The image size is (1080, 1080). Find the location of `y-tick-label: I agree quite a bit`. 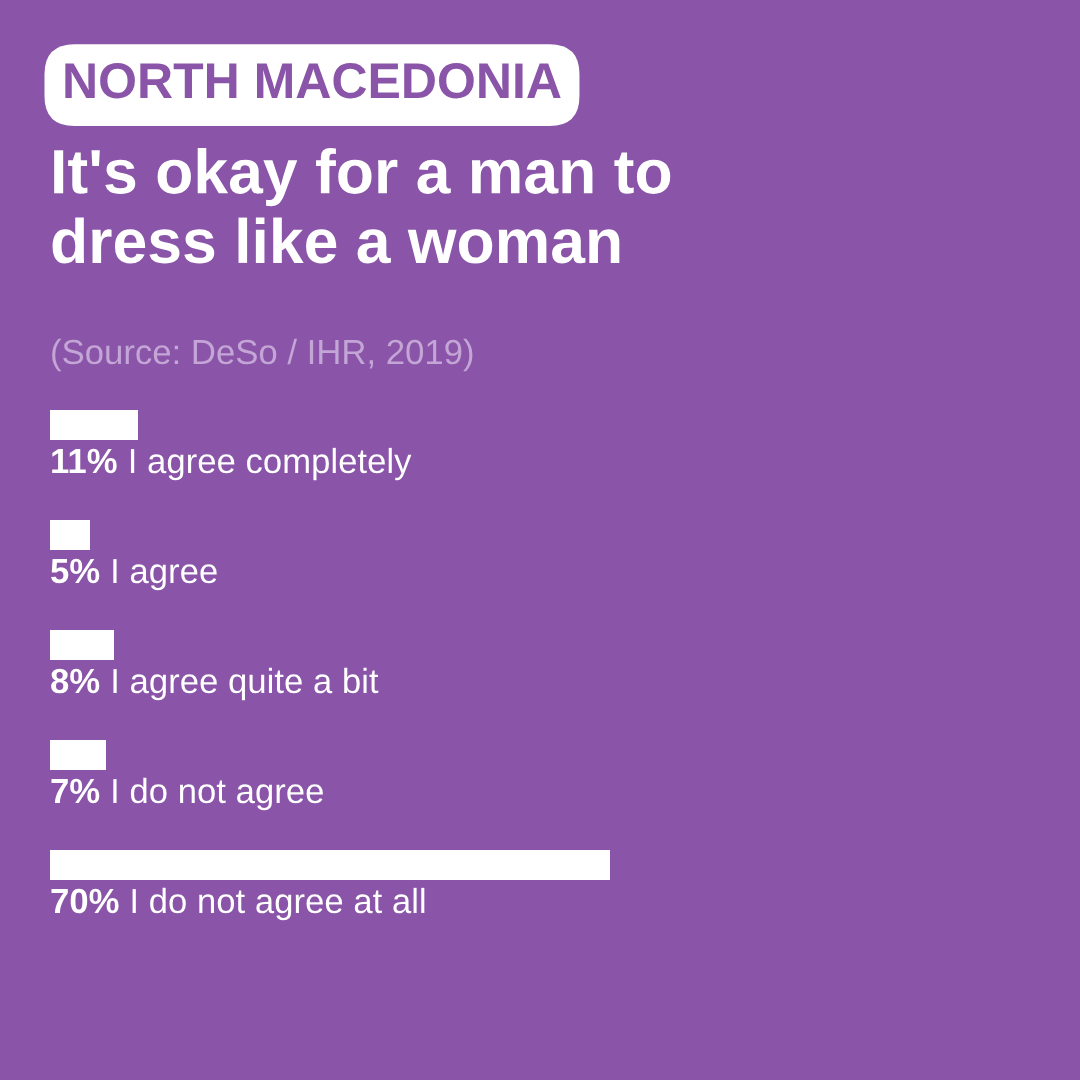

y-tick-label: I agree quite a bit is located at coordinates (246, 684).